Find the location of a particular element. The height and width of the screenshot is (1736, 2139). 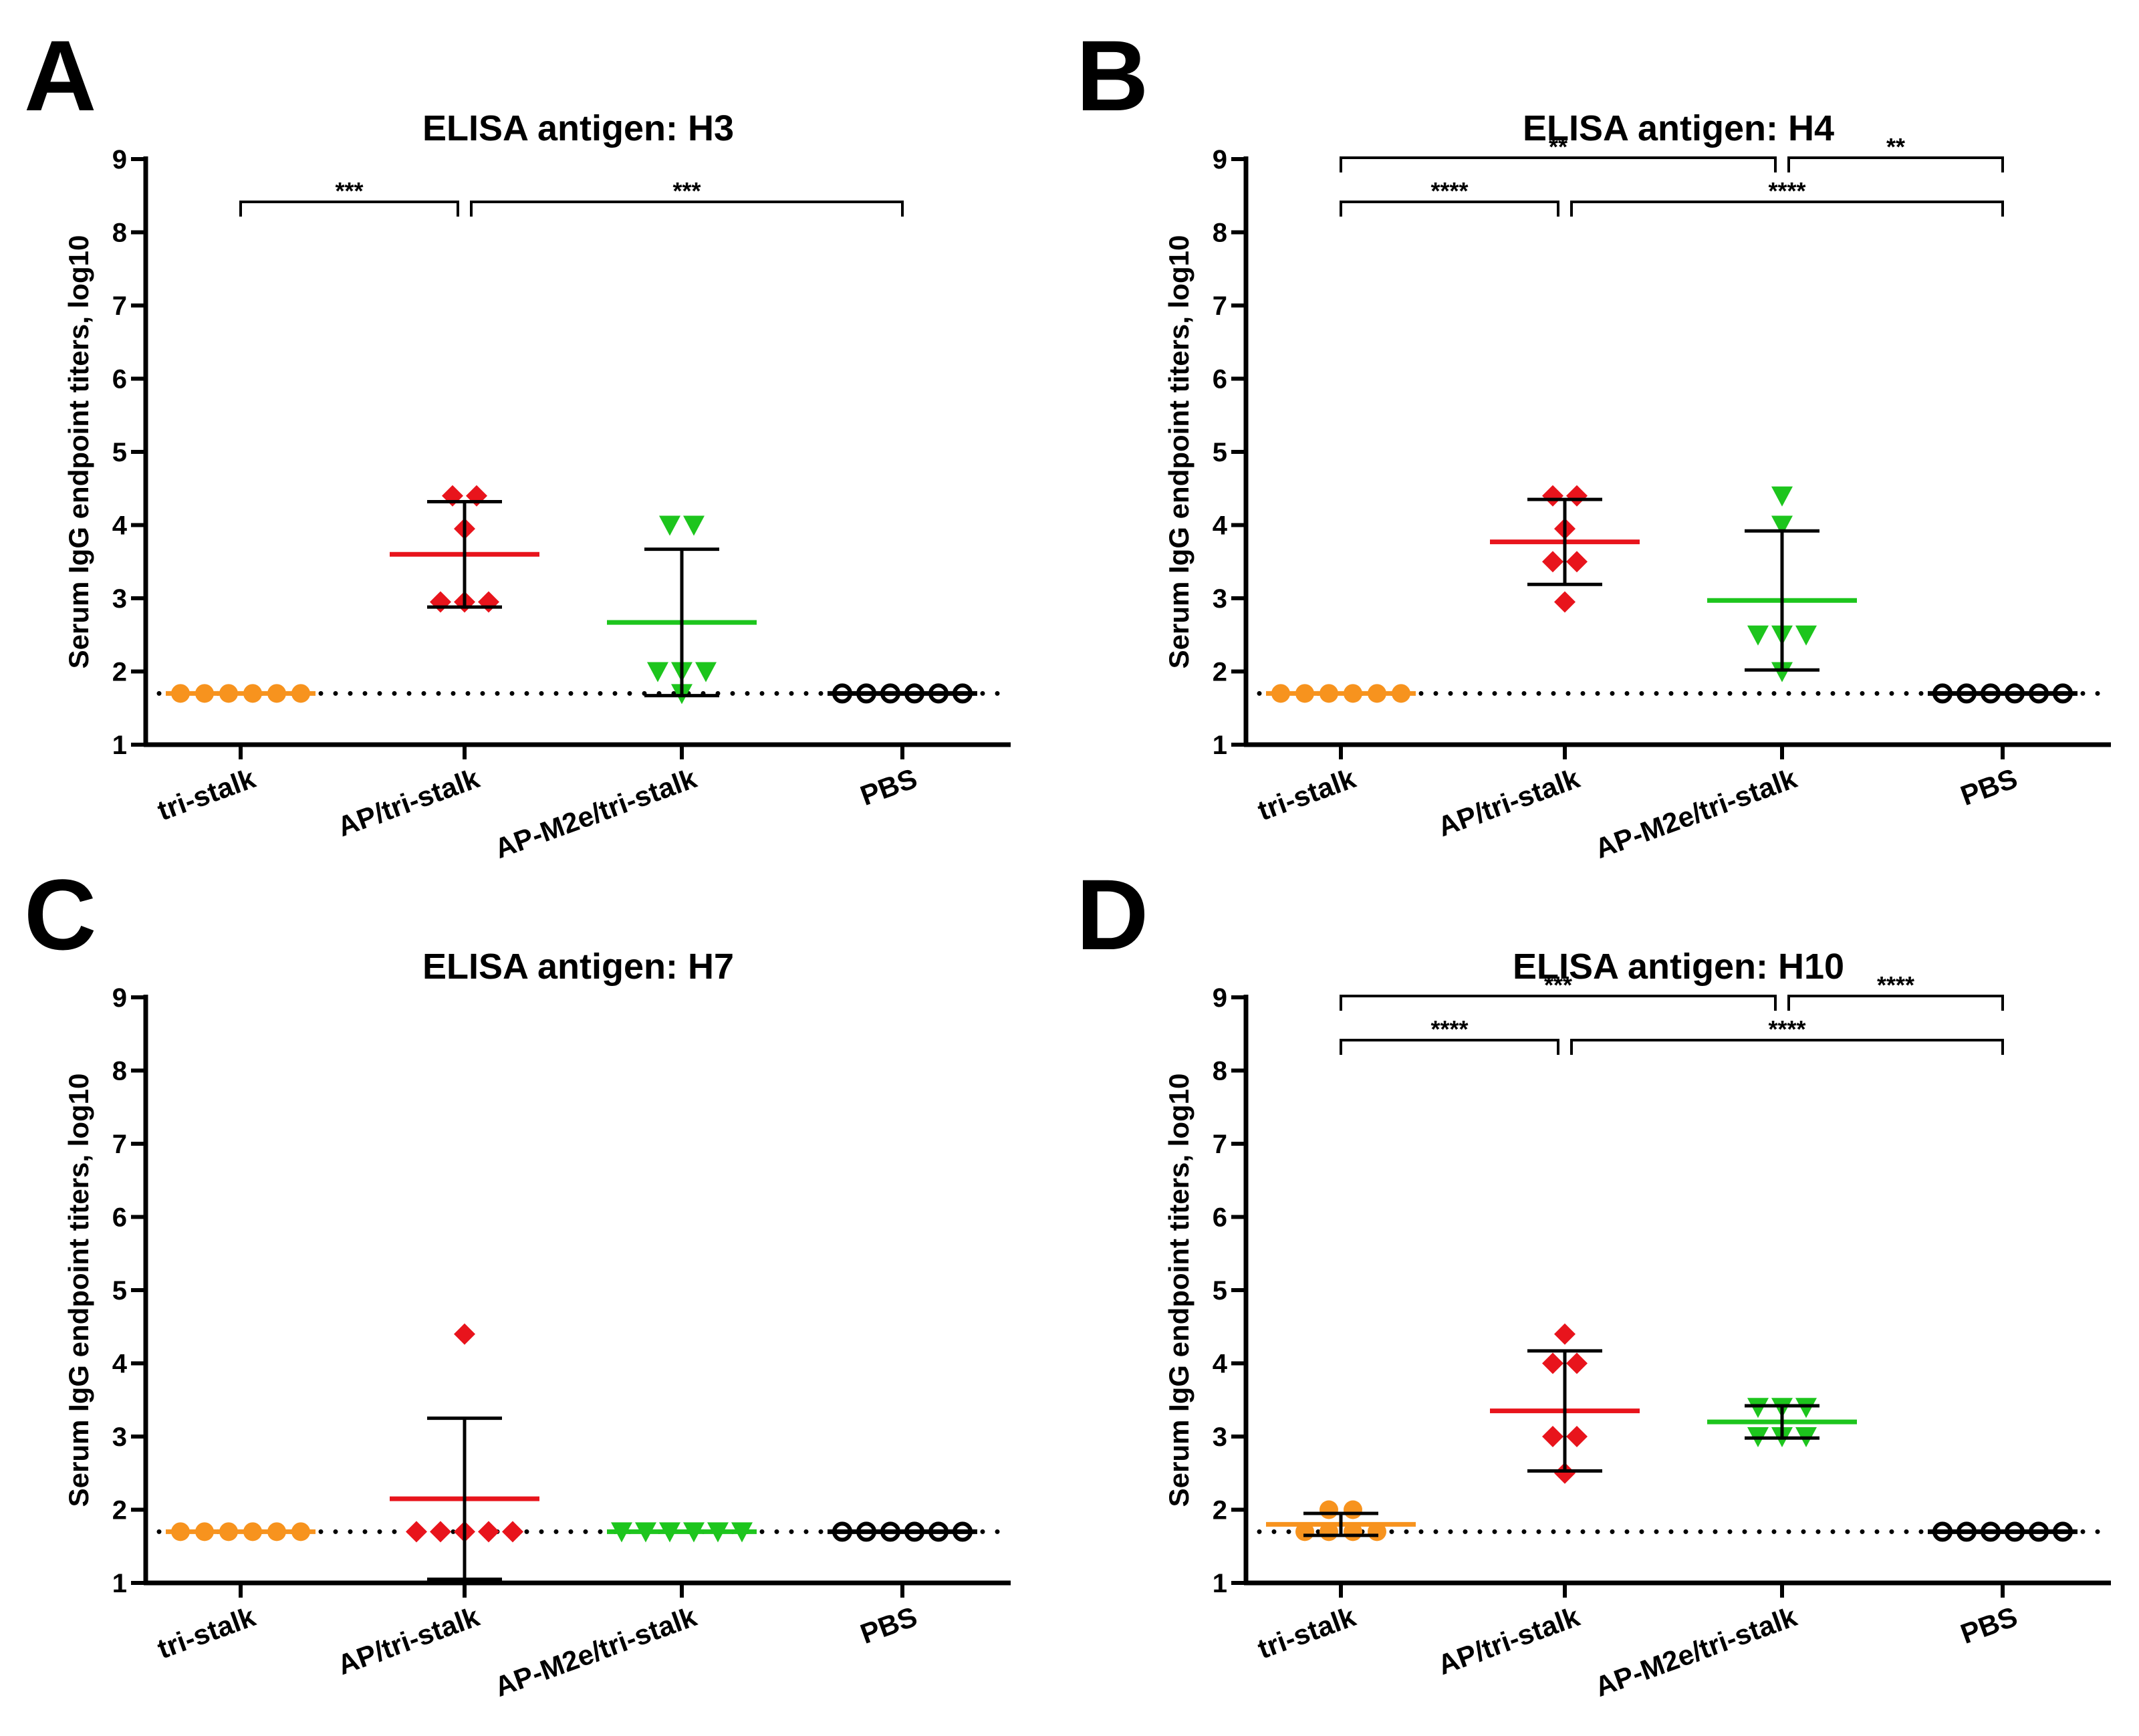

chart-title: ELISA antigen: H10 is located at coordinates (1679, 967).